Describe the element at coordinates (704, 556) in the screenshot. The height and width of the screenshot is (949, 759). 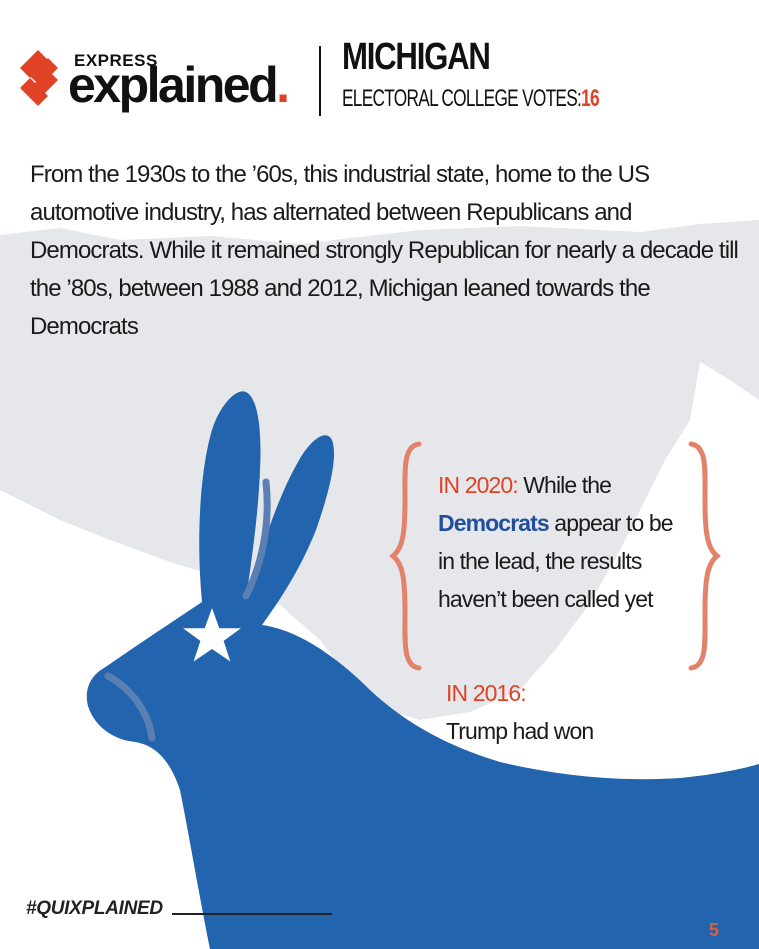
I see `right-brace` at that location.